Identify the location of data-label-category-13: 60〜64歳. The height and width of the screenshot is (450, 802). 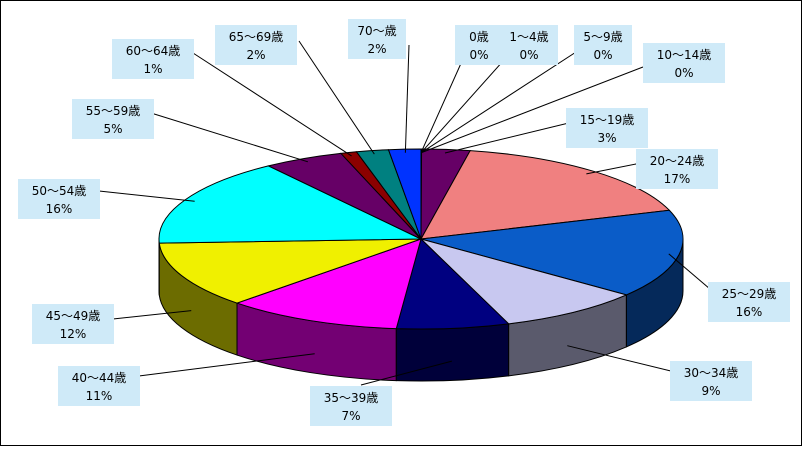
(153, 51).